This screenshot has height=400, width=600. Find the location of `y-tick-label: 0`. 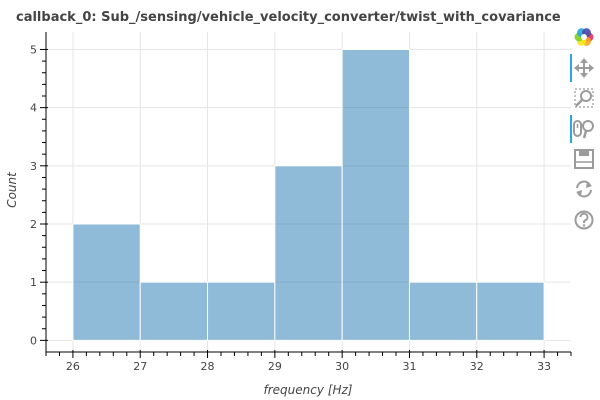

y-tick-label: 0 is located at coordinates (33, 340).